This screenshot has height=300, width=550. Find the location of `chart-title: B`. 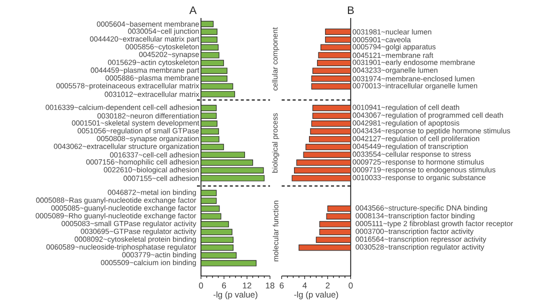

chart-title: B is located at coordinates (351, 10).